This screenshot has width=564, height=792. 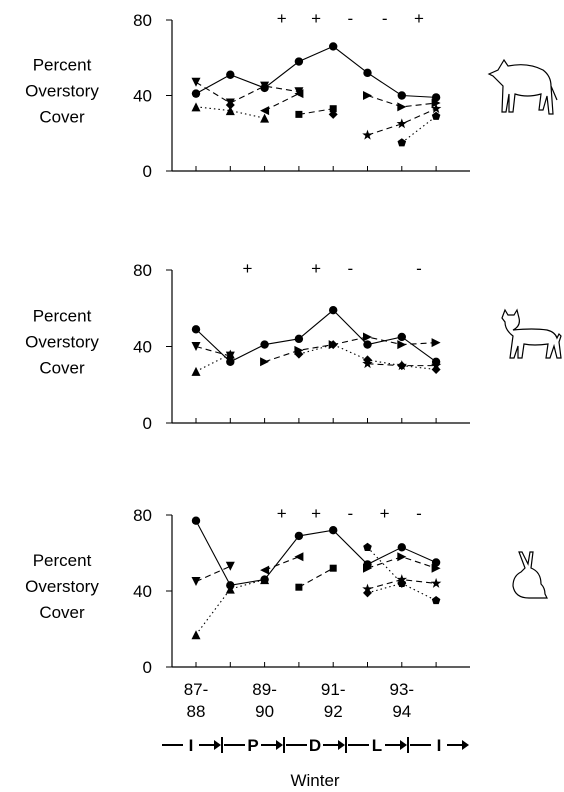 What do you see at coordinates (264, 700) in the screenshot?
I see `x-tick-label: 89-90` at bounding box center [264, 700].